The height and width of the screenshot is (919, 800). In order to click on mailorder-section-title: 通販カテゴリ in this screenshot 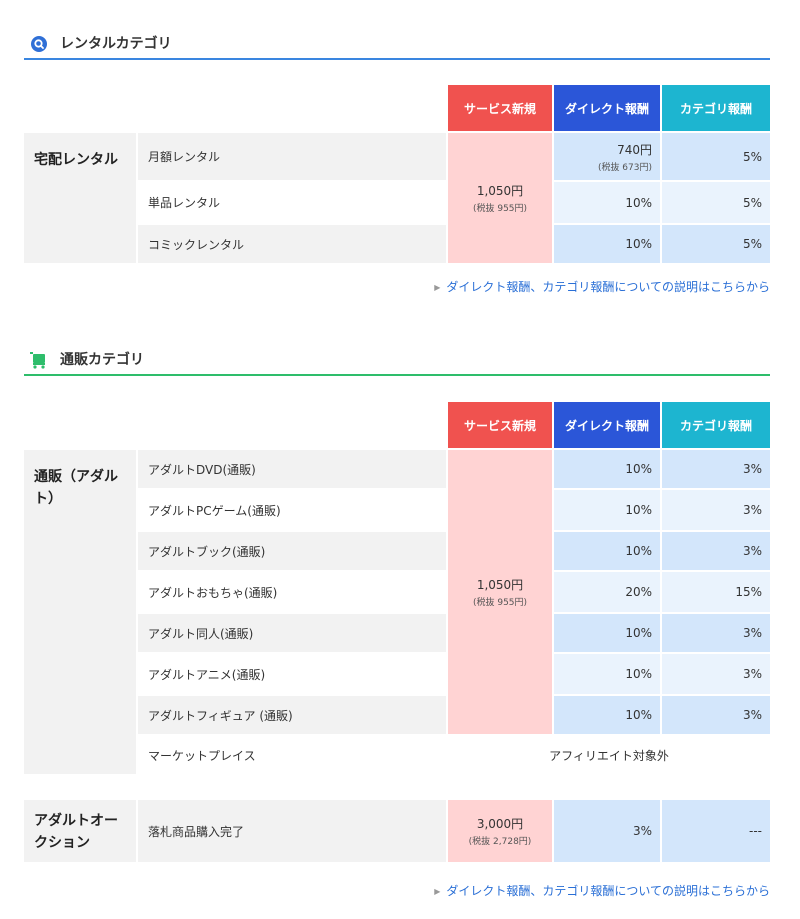, I will do `click(102, 360)`.